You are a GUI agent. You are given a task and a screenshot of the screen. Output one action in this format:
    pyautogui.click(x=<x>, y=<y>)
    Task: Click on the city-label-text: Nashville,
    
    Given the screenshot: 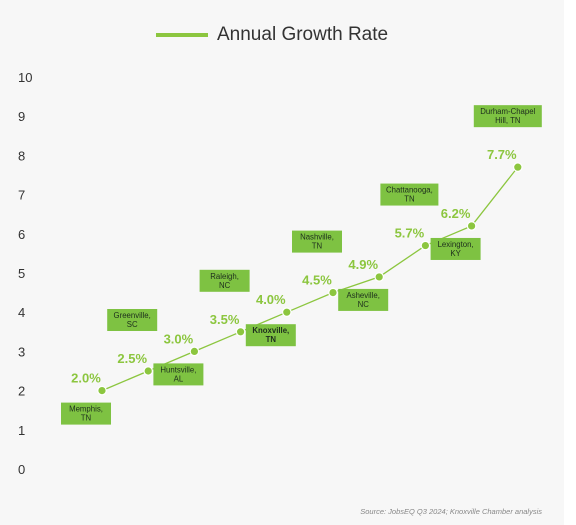 What is the action you would take?
    pyautogui.click(x=317, y=237)
    